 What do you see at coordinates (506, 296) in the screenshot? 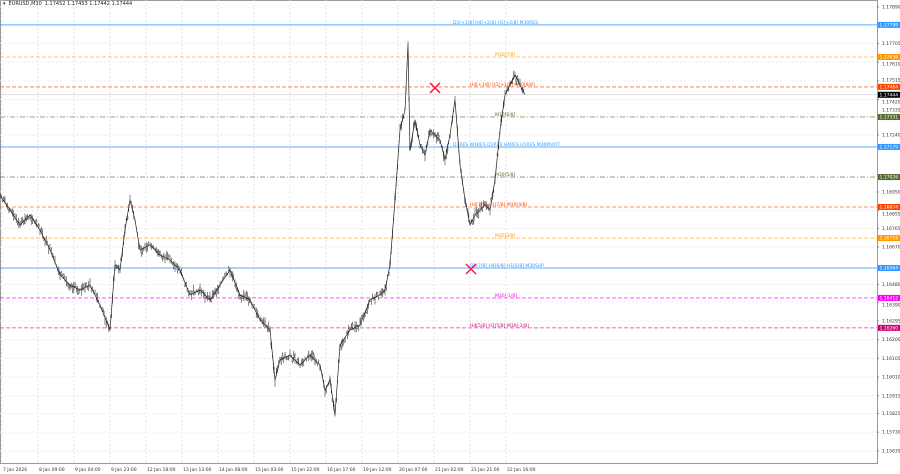
I see `level-label: M30[-1/8]` at bounding box center [506, 296].